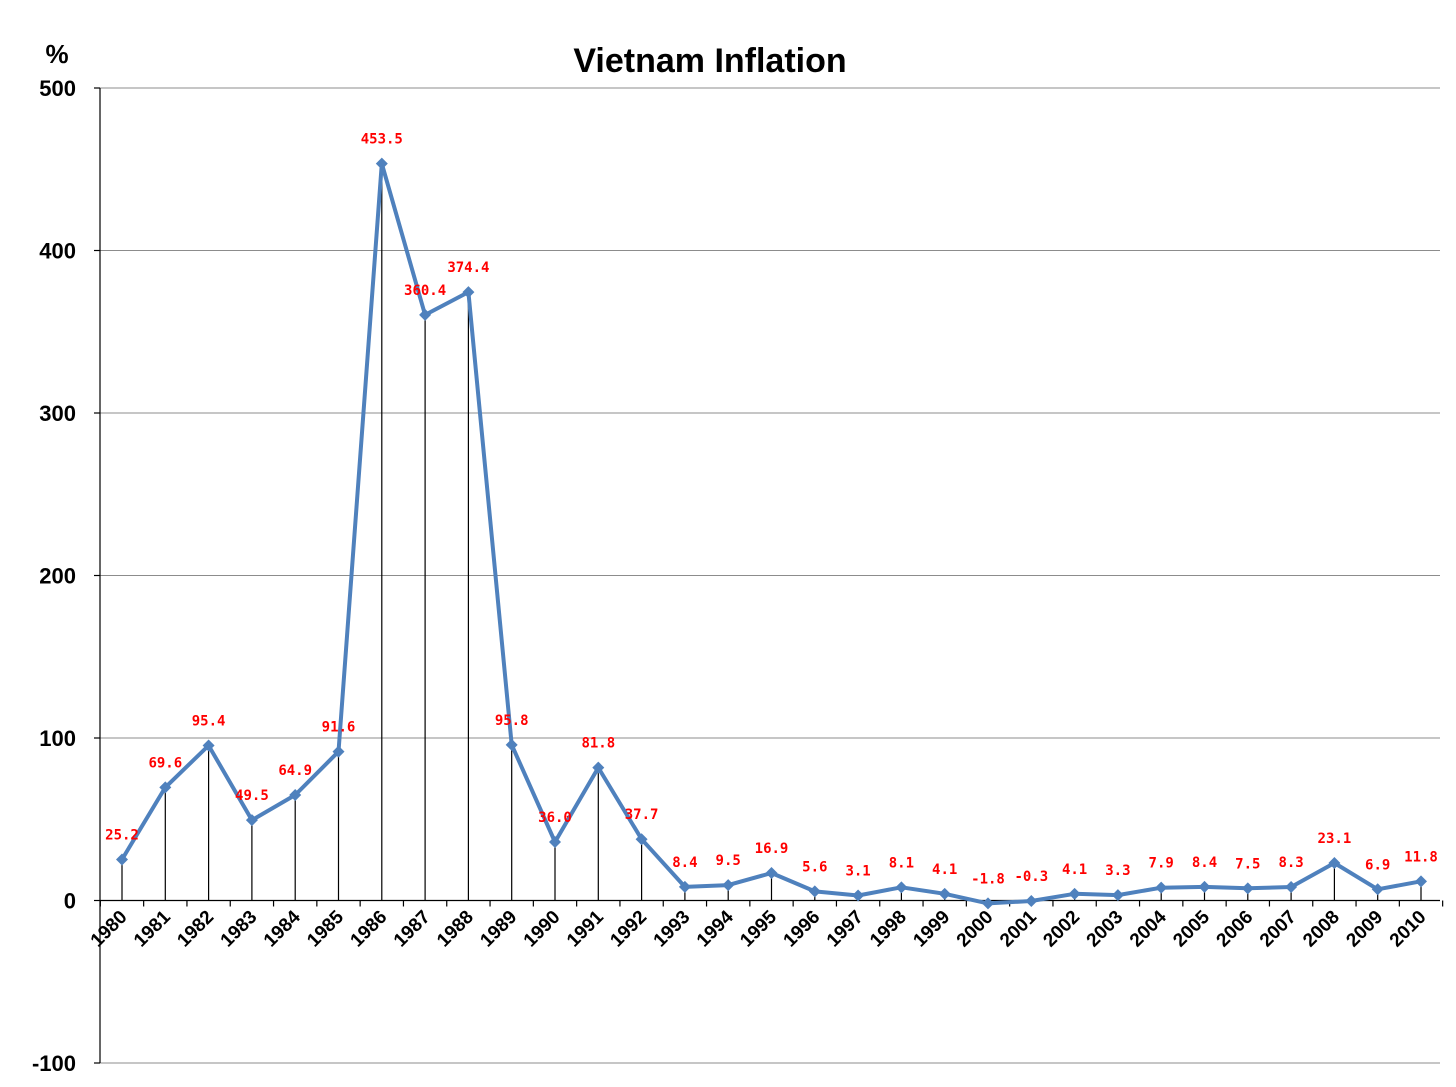 The height and width of the screenshot is (1087, 1456). Describe the element at coordinates (814, 867) in the screenshot. I see `data-label: 5.6` at that location.